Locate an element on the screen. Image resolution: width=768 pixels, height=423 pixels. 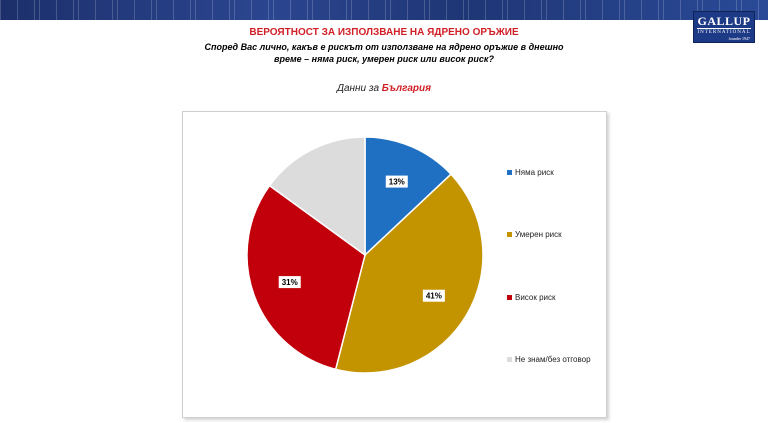
legend-label: Висок риск is located at coordinates (535, 297).